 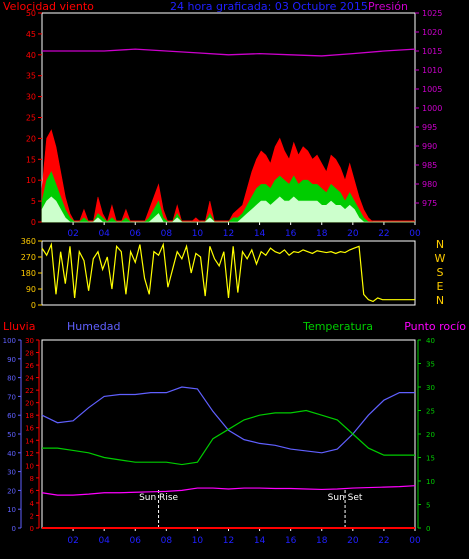 What do you see at coordinates (29, 354) in the screenshot?
I see `rain-tick-label: 28` at bounding box center [29, 354].